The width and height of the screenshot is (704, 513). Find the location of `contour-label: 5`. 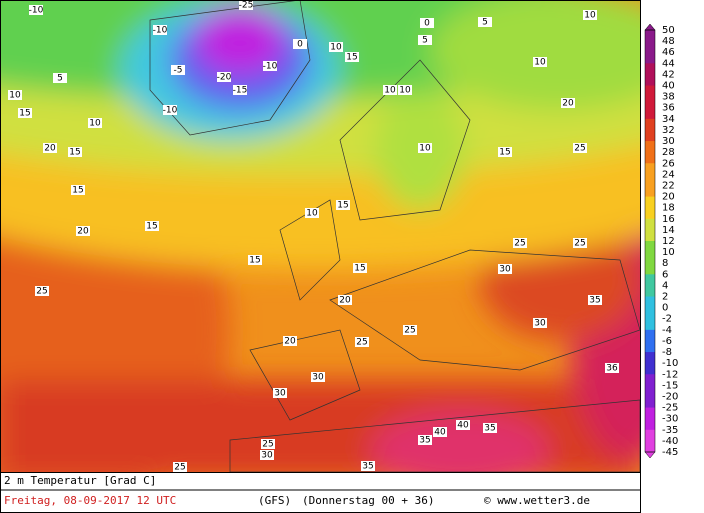

contour-label: 5 is located at coordinates (425, 40).